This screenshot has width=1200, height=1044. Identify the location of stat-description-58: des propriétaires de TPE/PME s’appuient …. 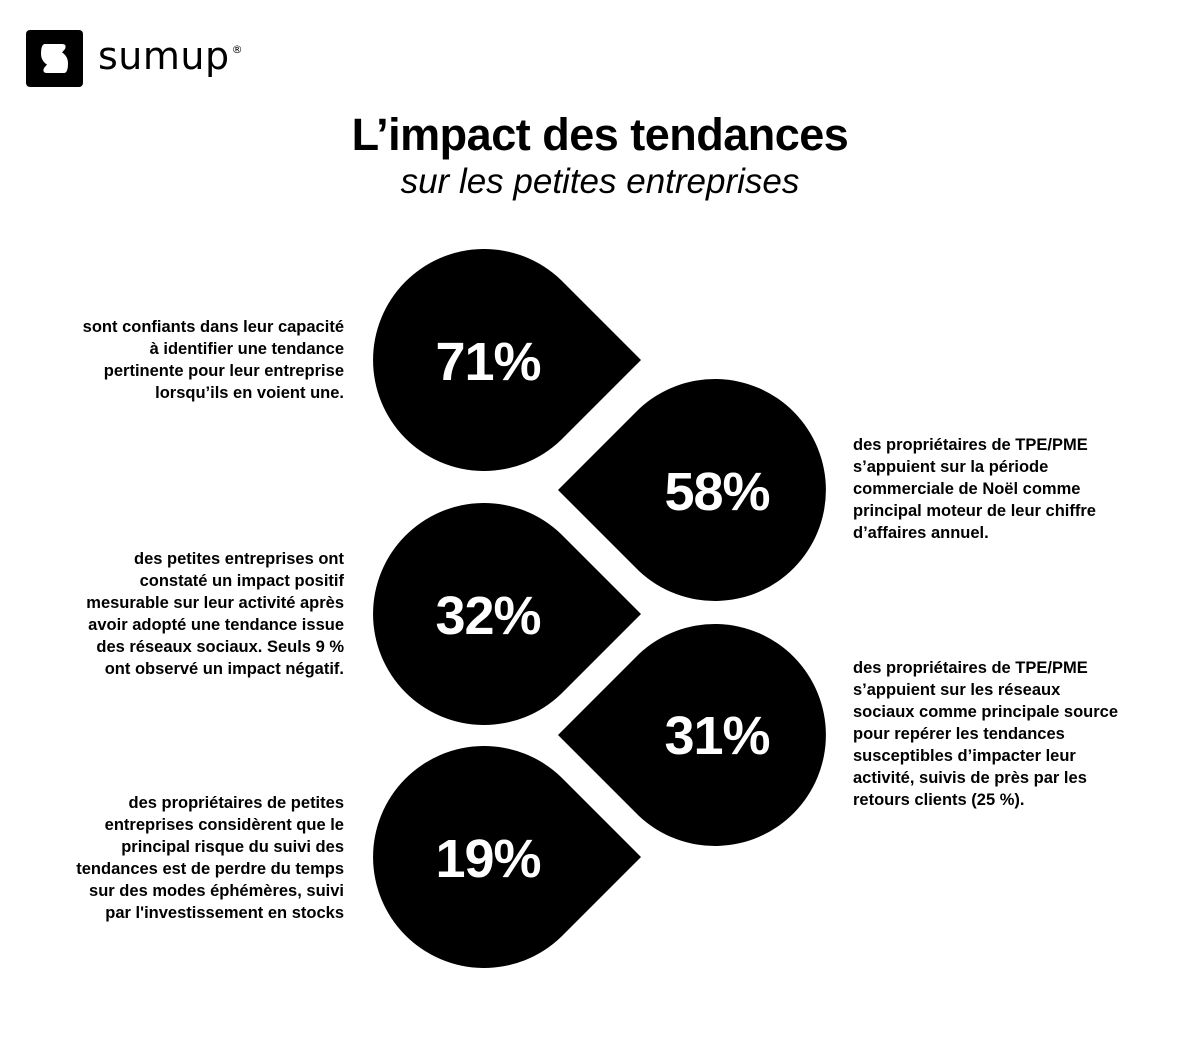
(974, 489).